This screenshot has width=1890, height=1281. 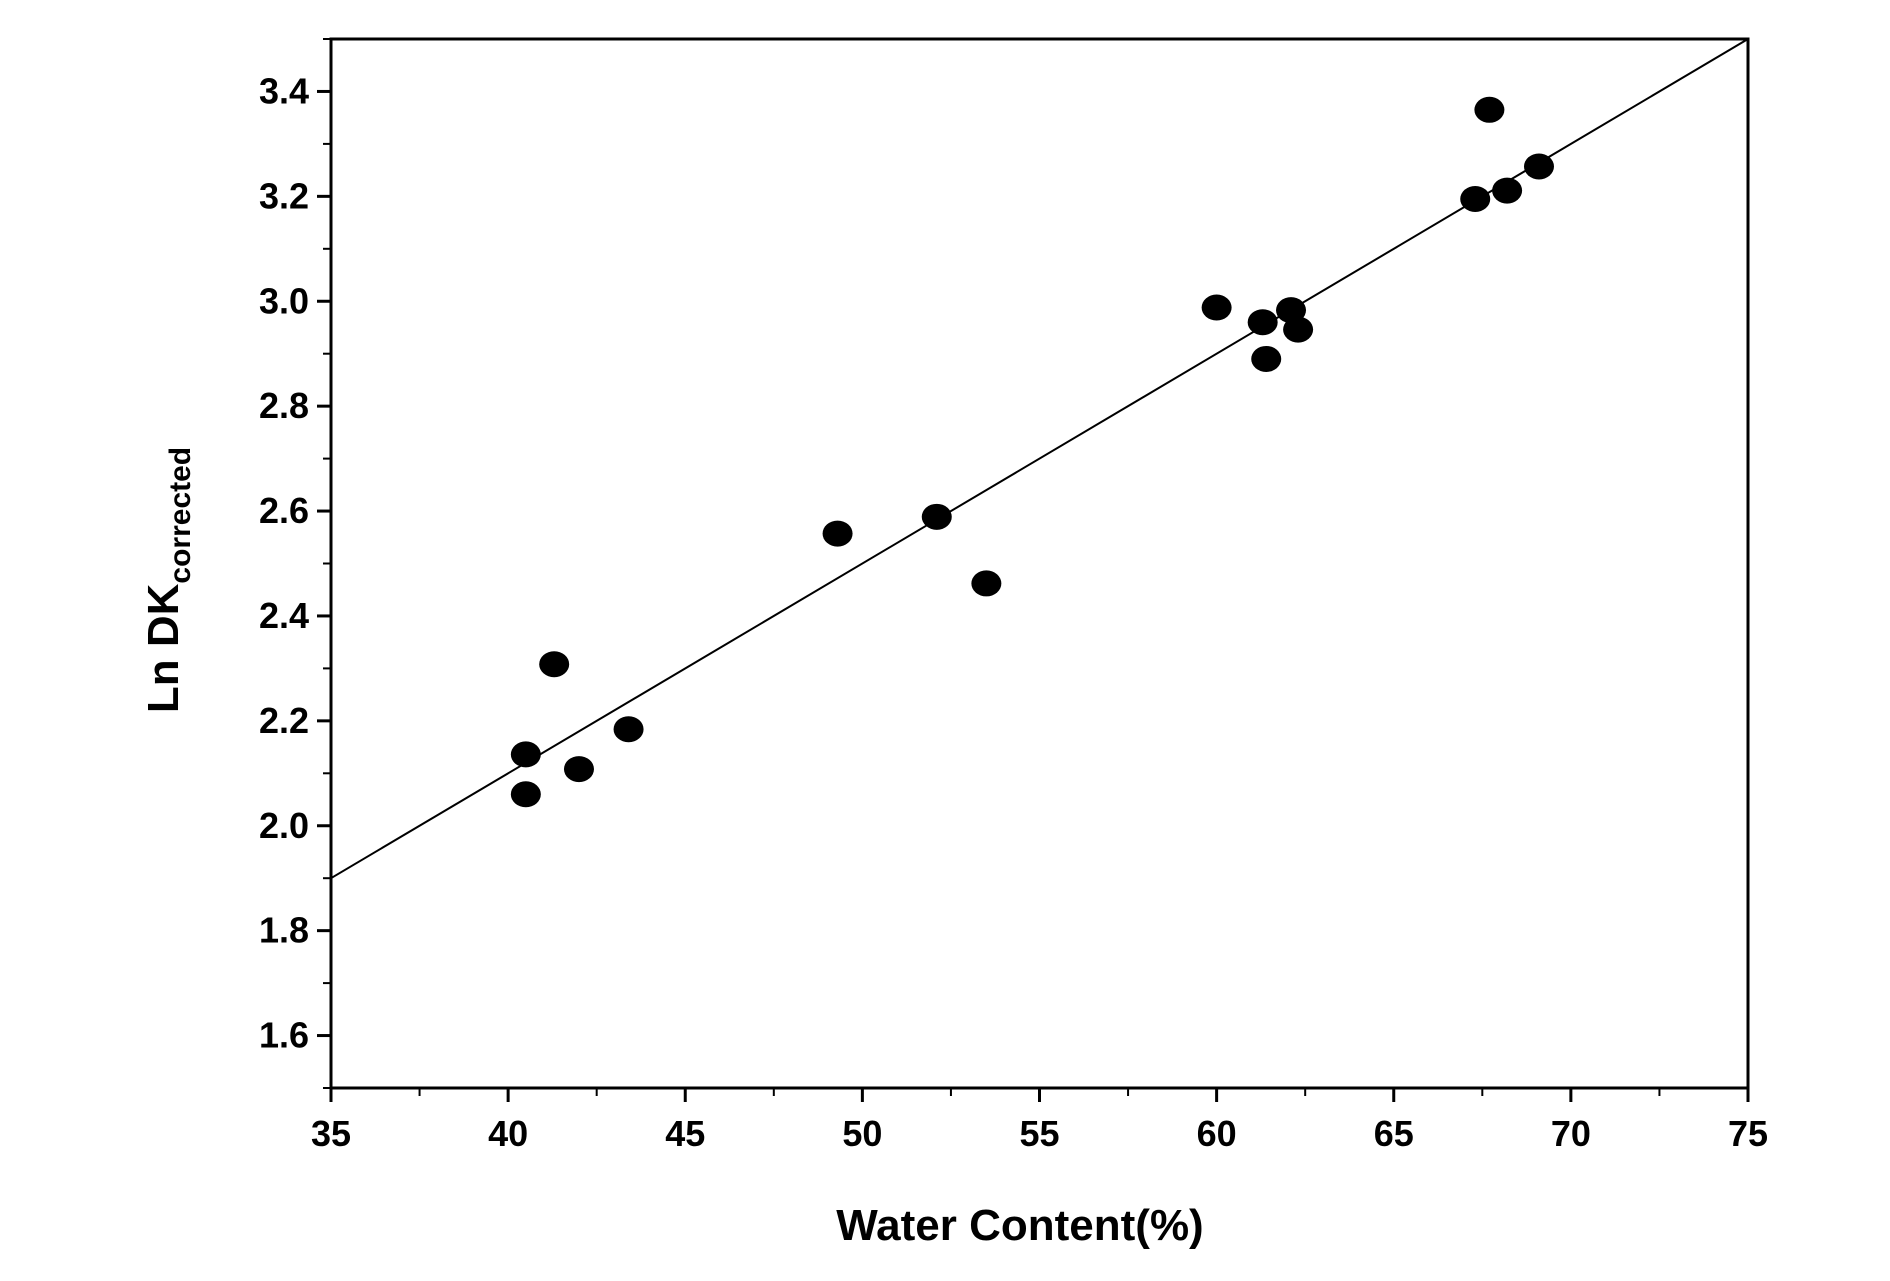 I want to click on x-tick-label: 35, so click(x=331, y=1133).